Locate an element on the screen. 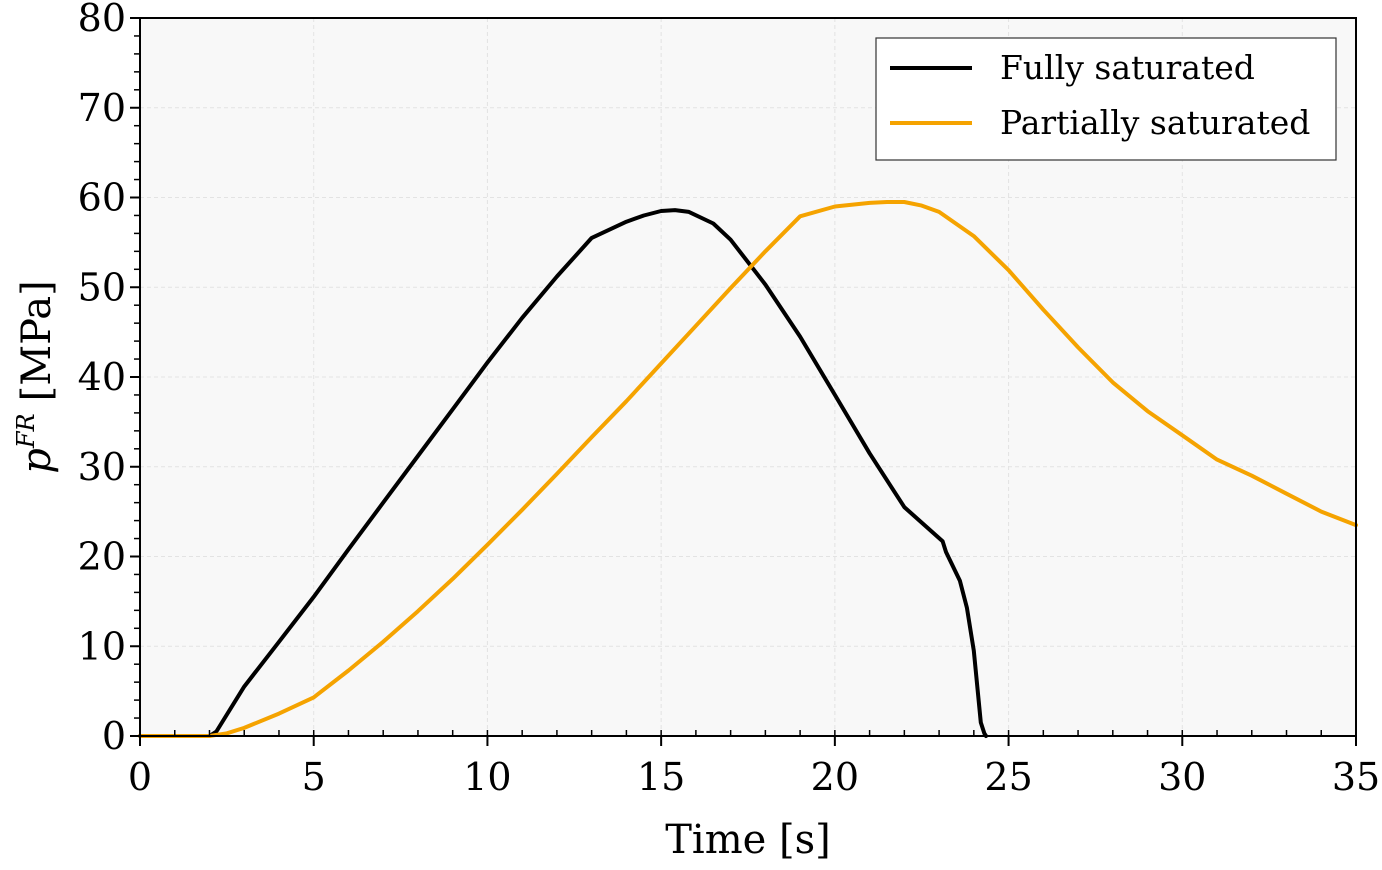 Image resolution: width=1382 pixels, height=870 pixels. legend-label-partially-saturated: Partially saturated is located at coordinates (1155, 122).